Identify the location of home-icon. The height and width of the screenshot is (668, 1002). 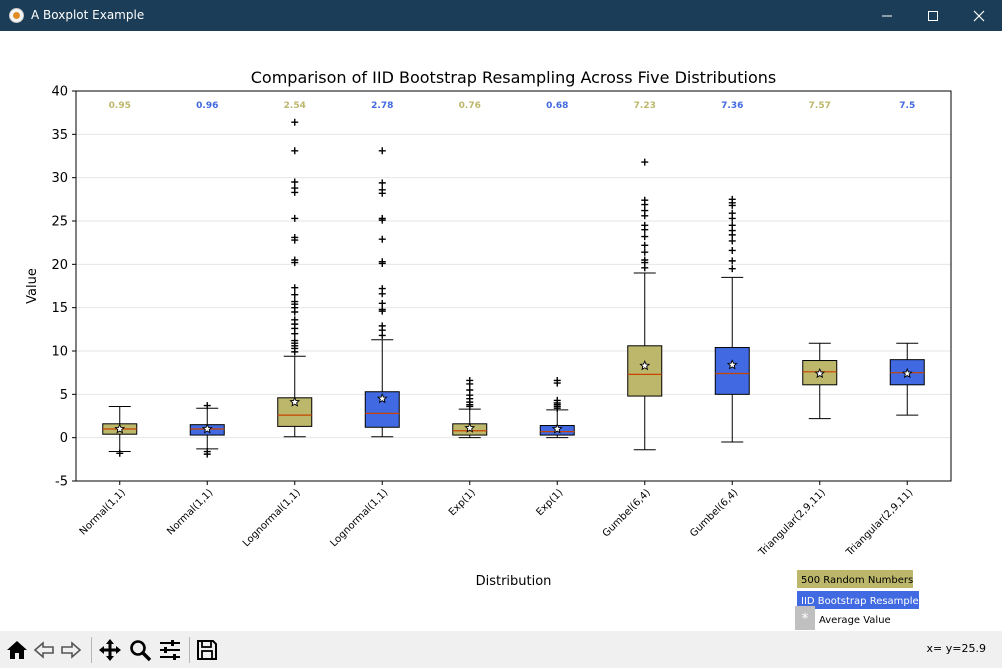
(17, 650).